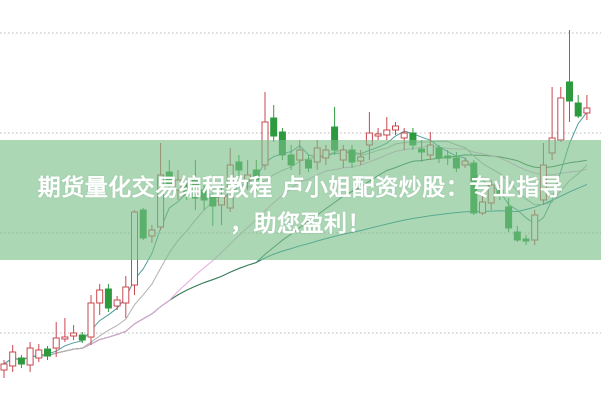 The width and height of the screenshot is (601, 401). What do you see at coordinates (300, 224) in the screenshot?
I see `title-line-2: ，助您盈利！` at bounding box center [300, 224].